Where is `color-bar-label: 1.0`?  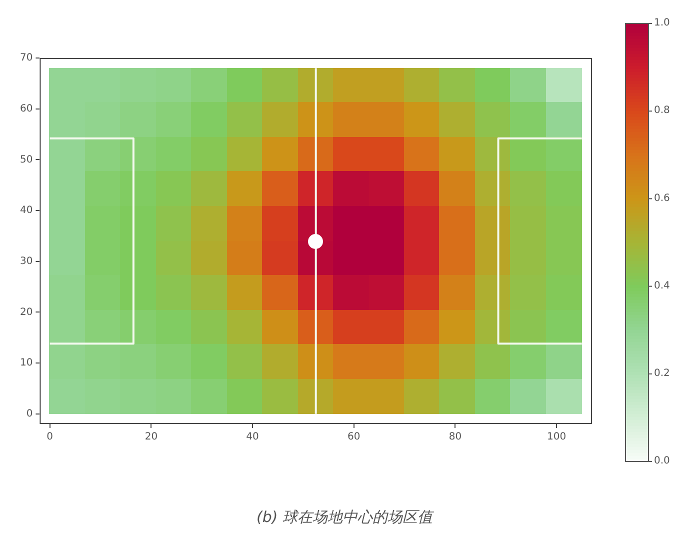
color-bar-label: 1.0 is located at coordinates (662, 23).